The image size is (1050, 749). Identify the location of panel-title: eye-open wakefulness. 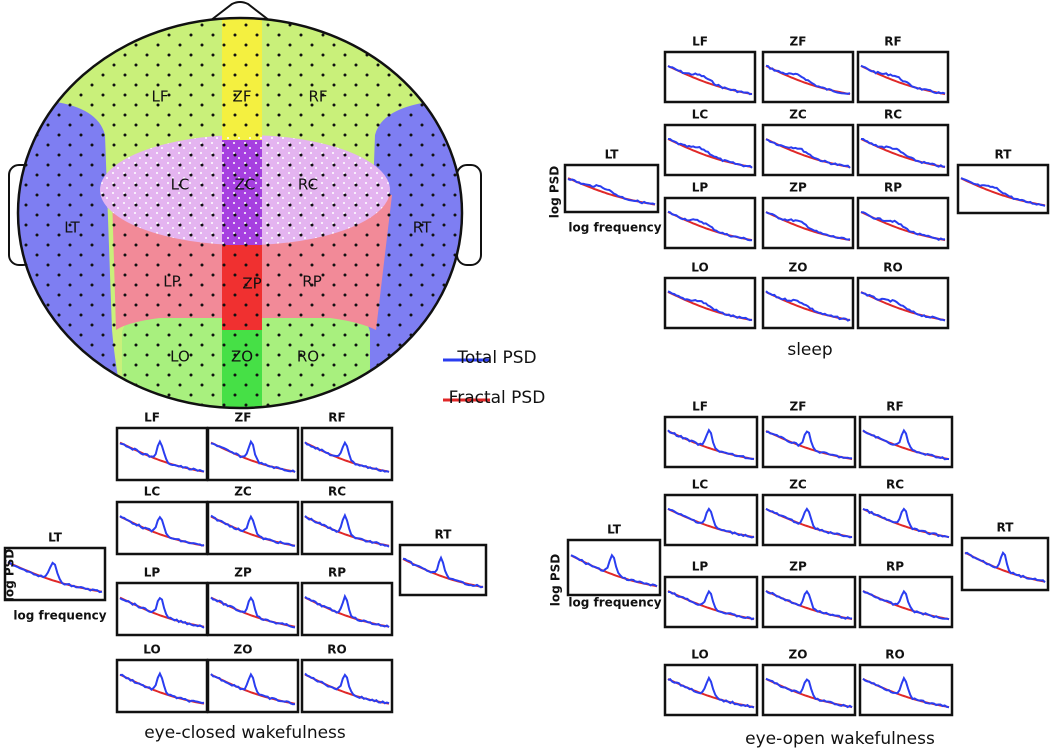
(840, 739).